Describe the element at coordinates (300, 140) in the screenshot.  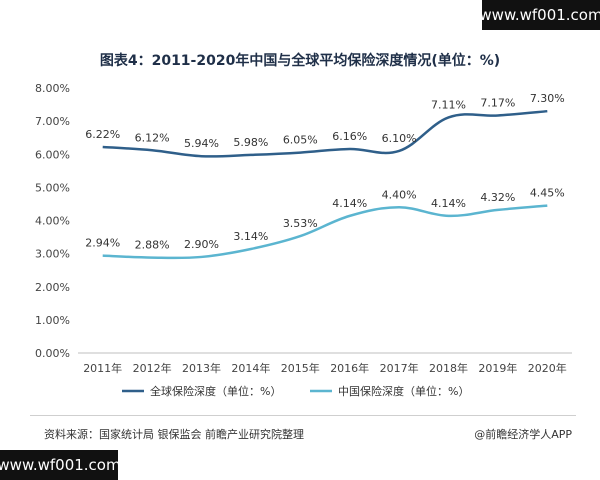
I see `data-label: 6.05%` at that location.